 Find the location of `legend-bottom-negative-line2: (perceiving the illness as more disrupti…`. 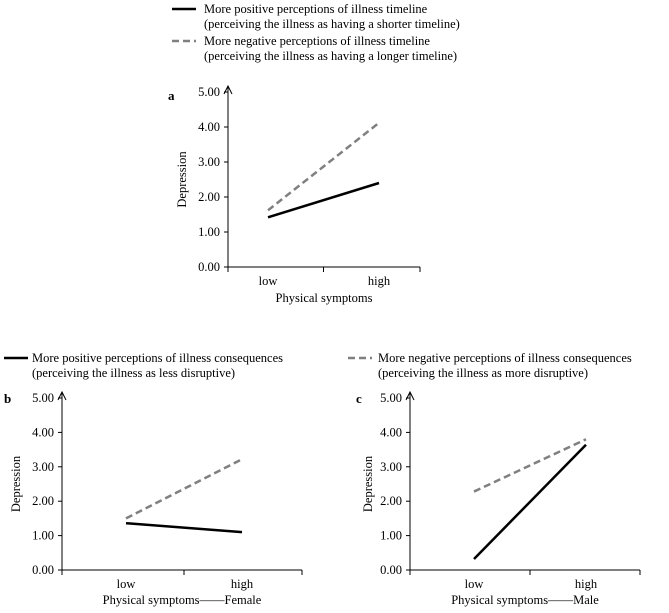

legend-bottom-negative-line2: (perceiving the illness as more disrupti… is located at coordinates (483, 373).